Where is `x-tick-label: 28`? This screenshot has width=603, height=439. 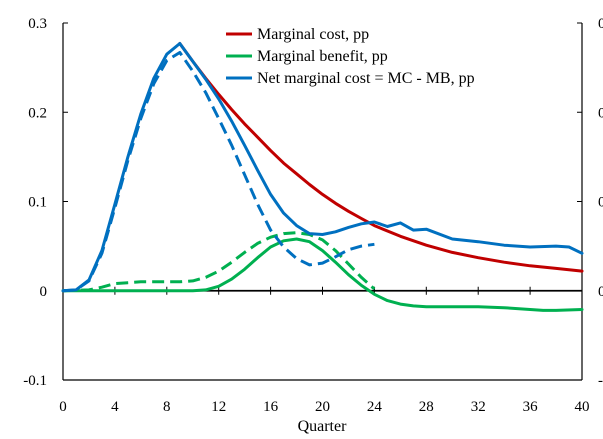 x-tick-label: 28 is located at coordinates (426, 407).